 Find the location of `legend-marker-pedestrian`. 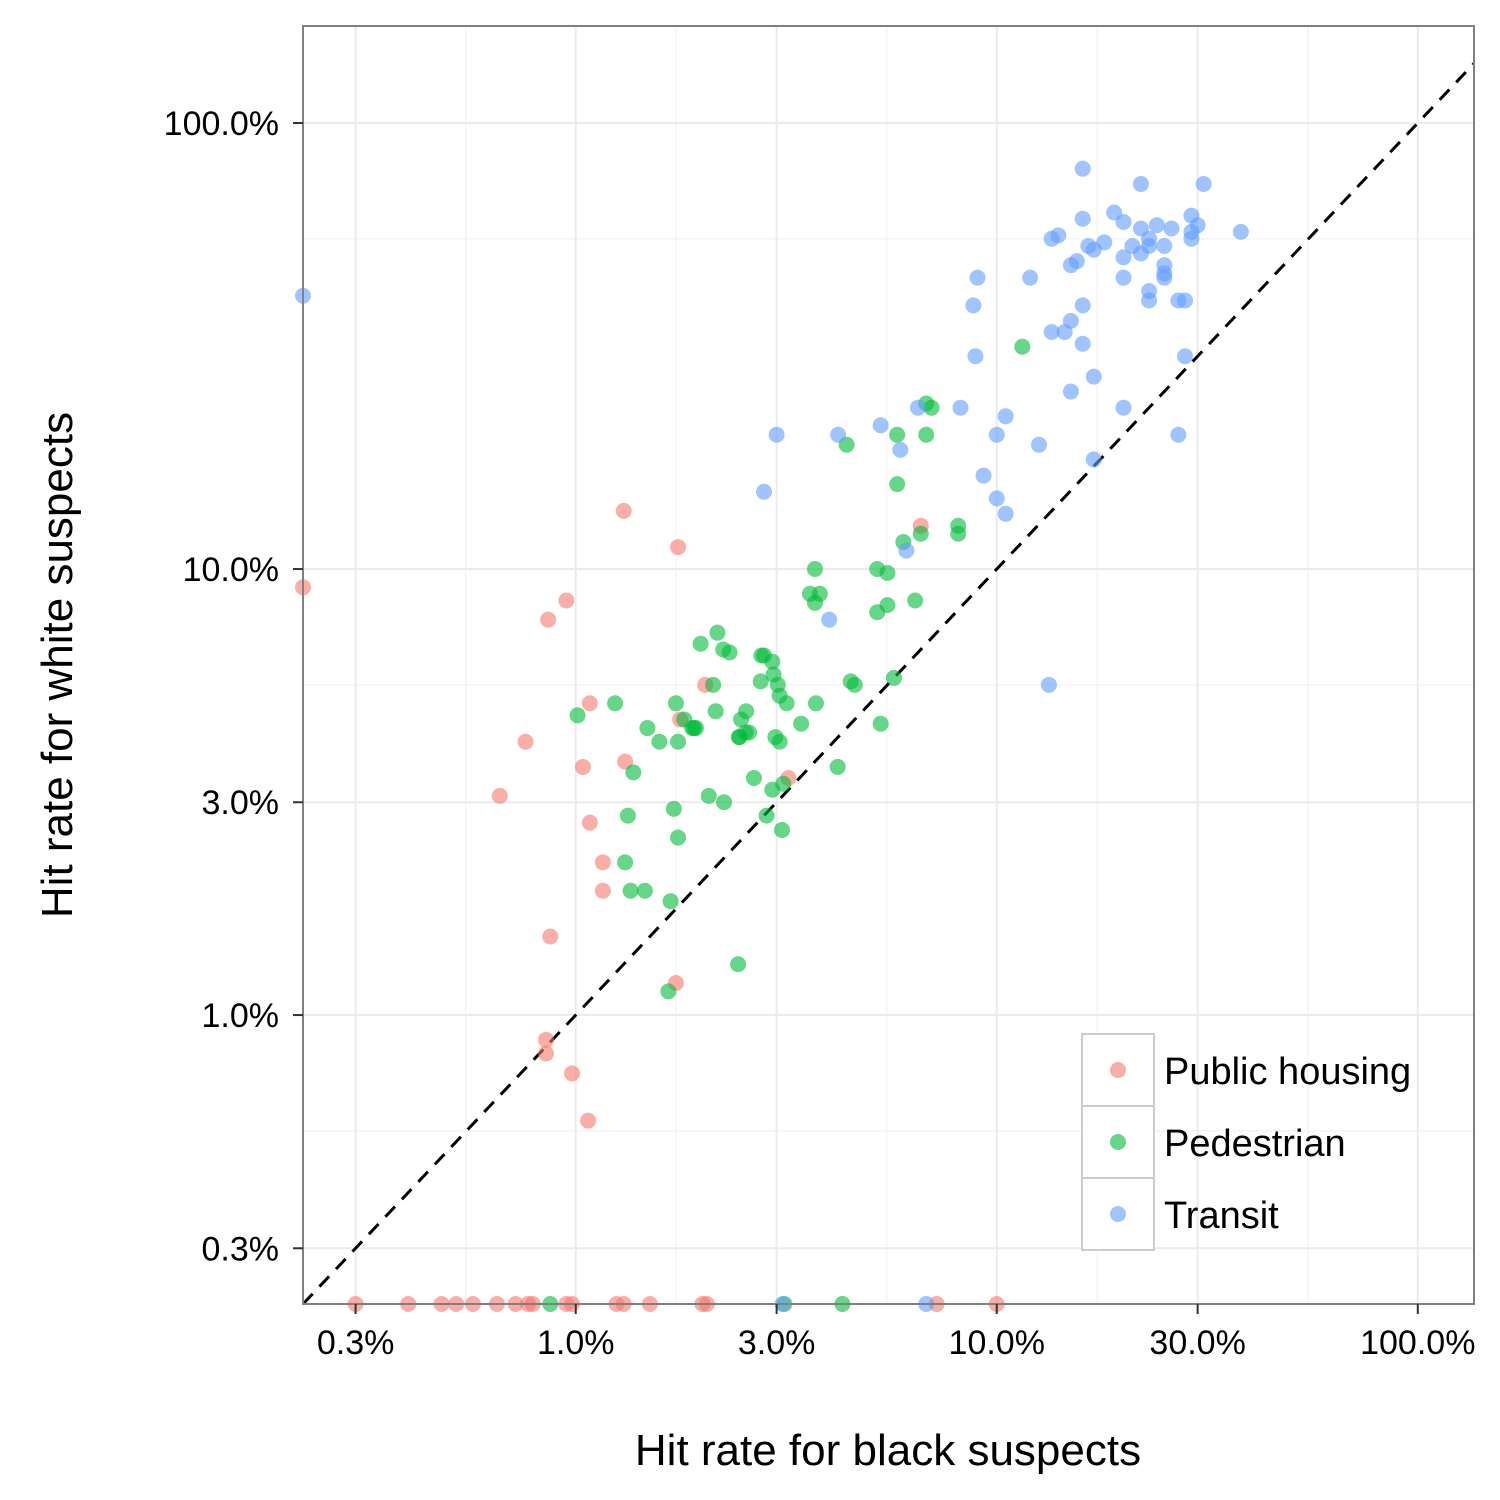

legend-marker-pedestrian is located at coordinates (1118, 1142).